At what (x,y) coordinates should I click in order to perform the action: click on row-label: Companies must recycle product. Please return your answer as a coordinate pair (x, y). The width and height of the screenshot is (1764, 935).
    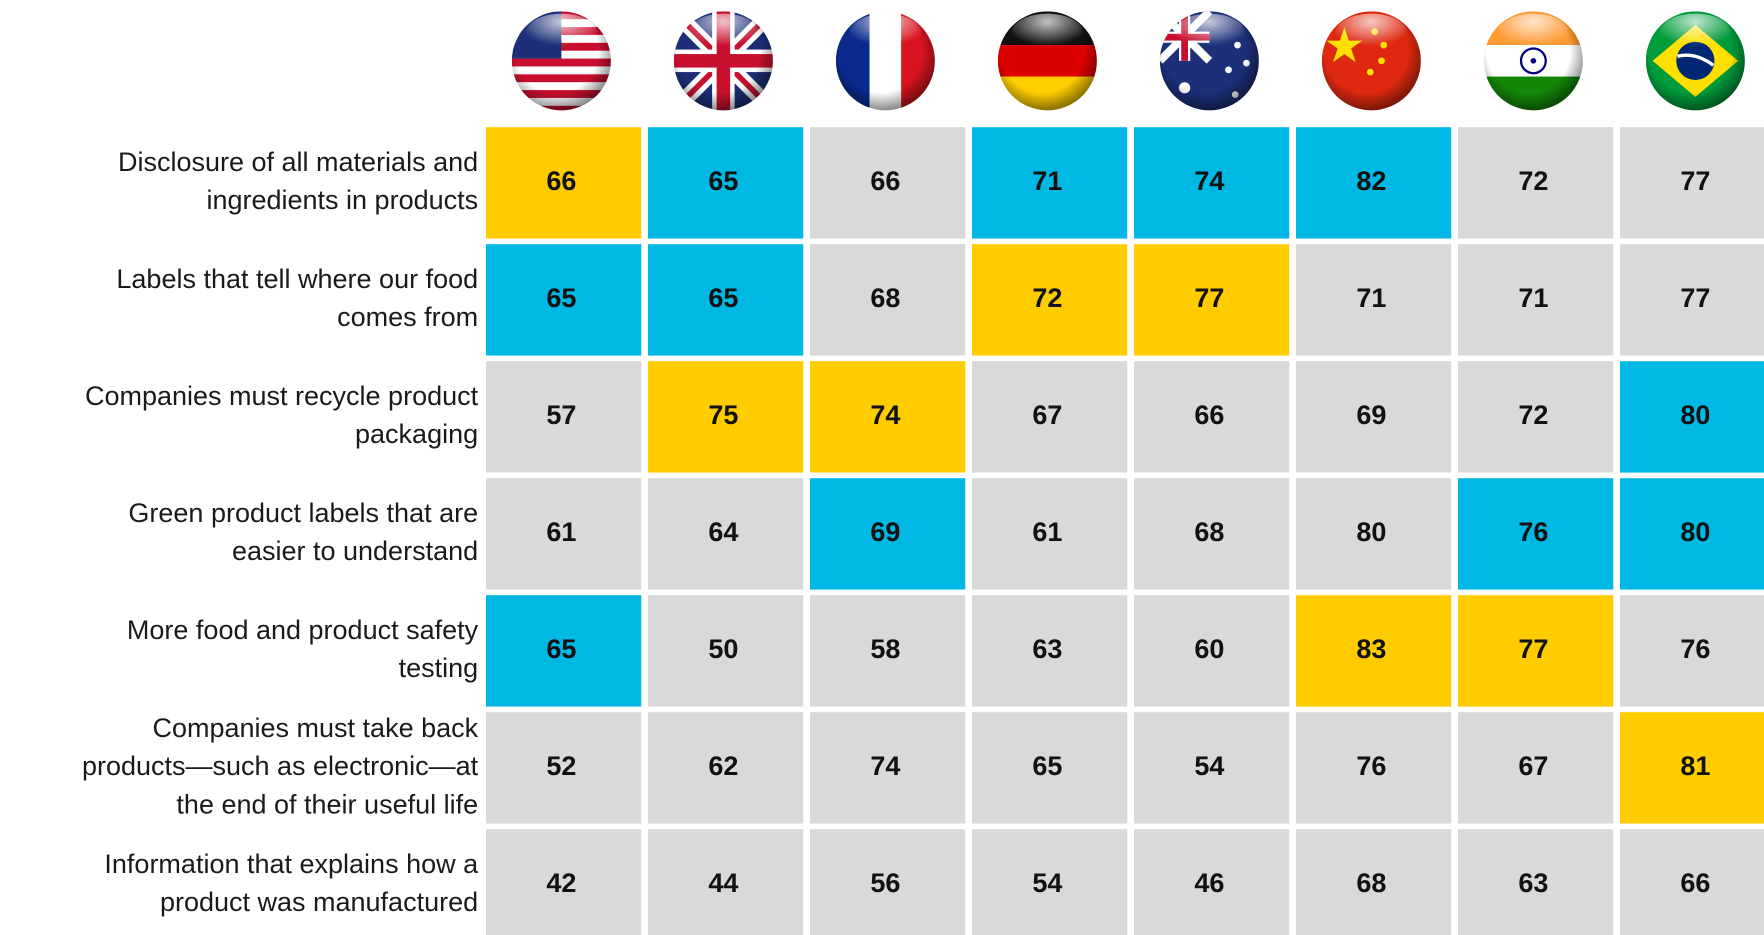
    Looking at the image, I should click on (282, 396).